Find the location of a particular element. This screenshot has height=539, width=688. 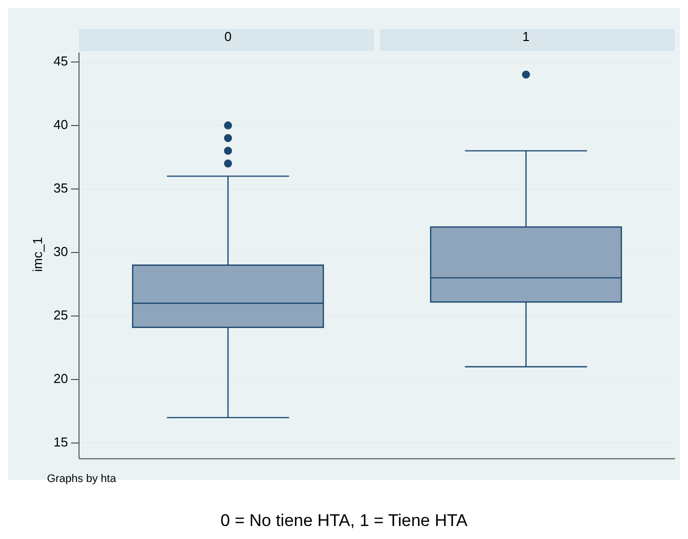

y-tick-label: 20 is located at coordinates (61, 378).